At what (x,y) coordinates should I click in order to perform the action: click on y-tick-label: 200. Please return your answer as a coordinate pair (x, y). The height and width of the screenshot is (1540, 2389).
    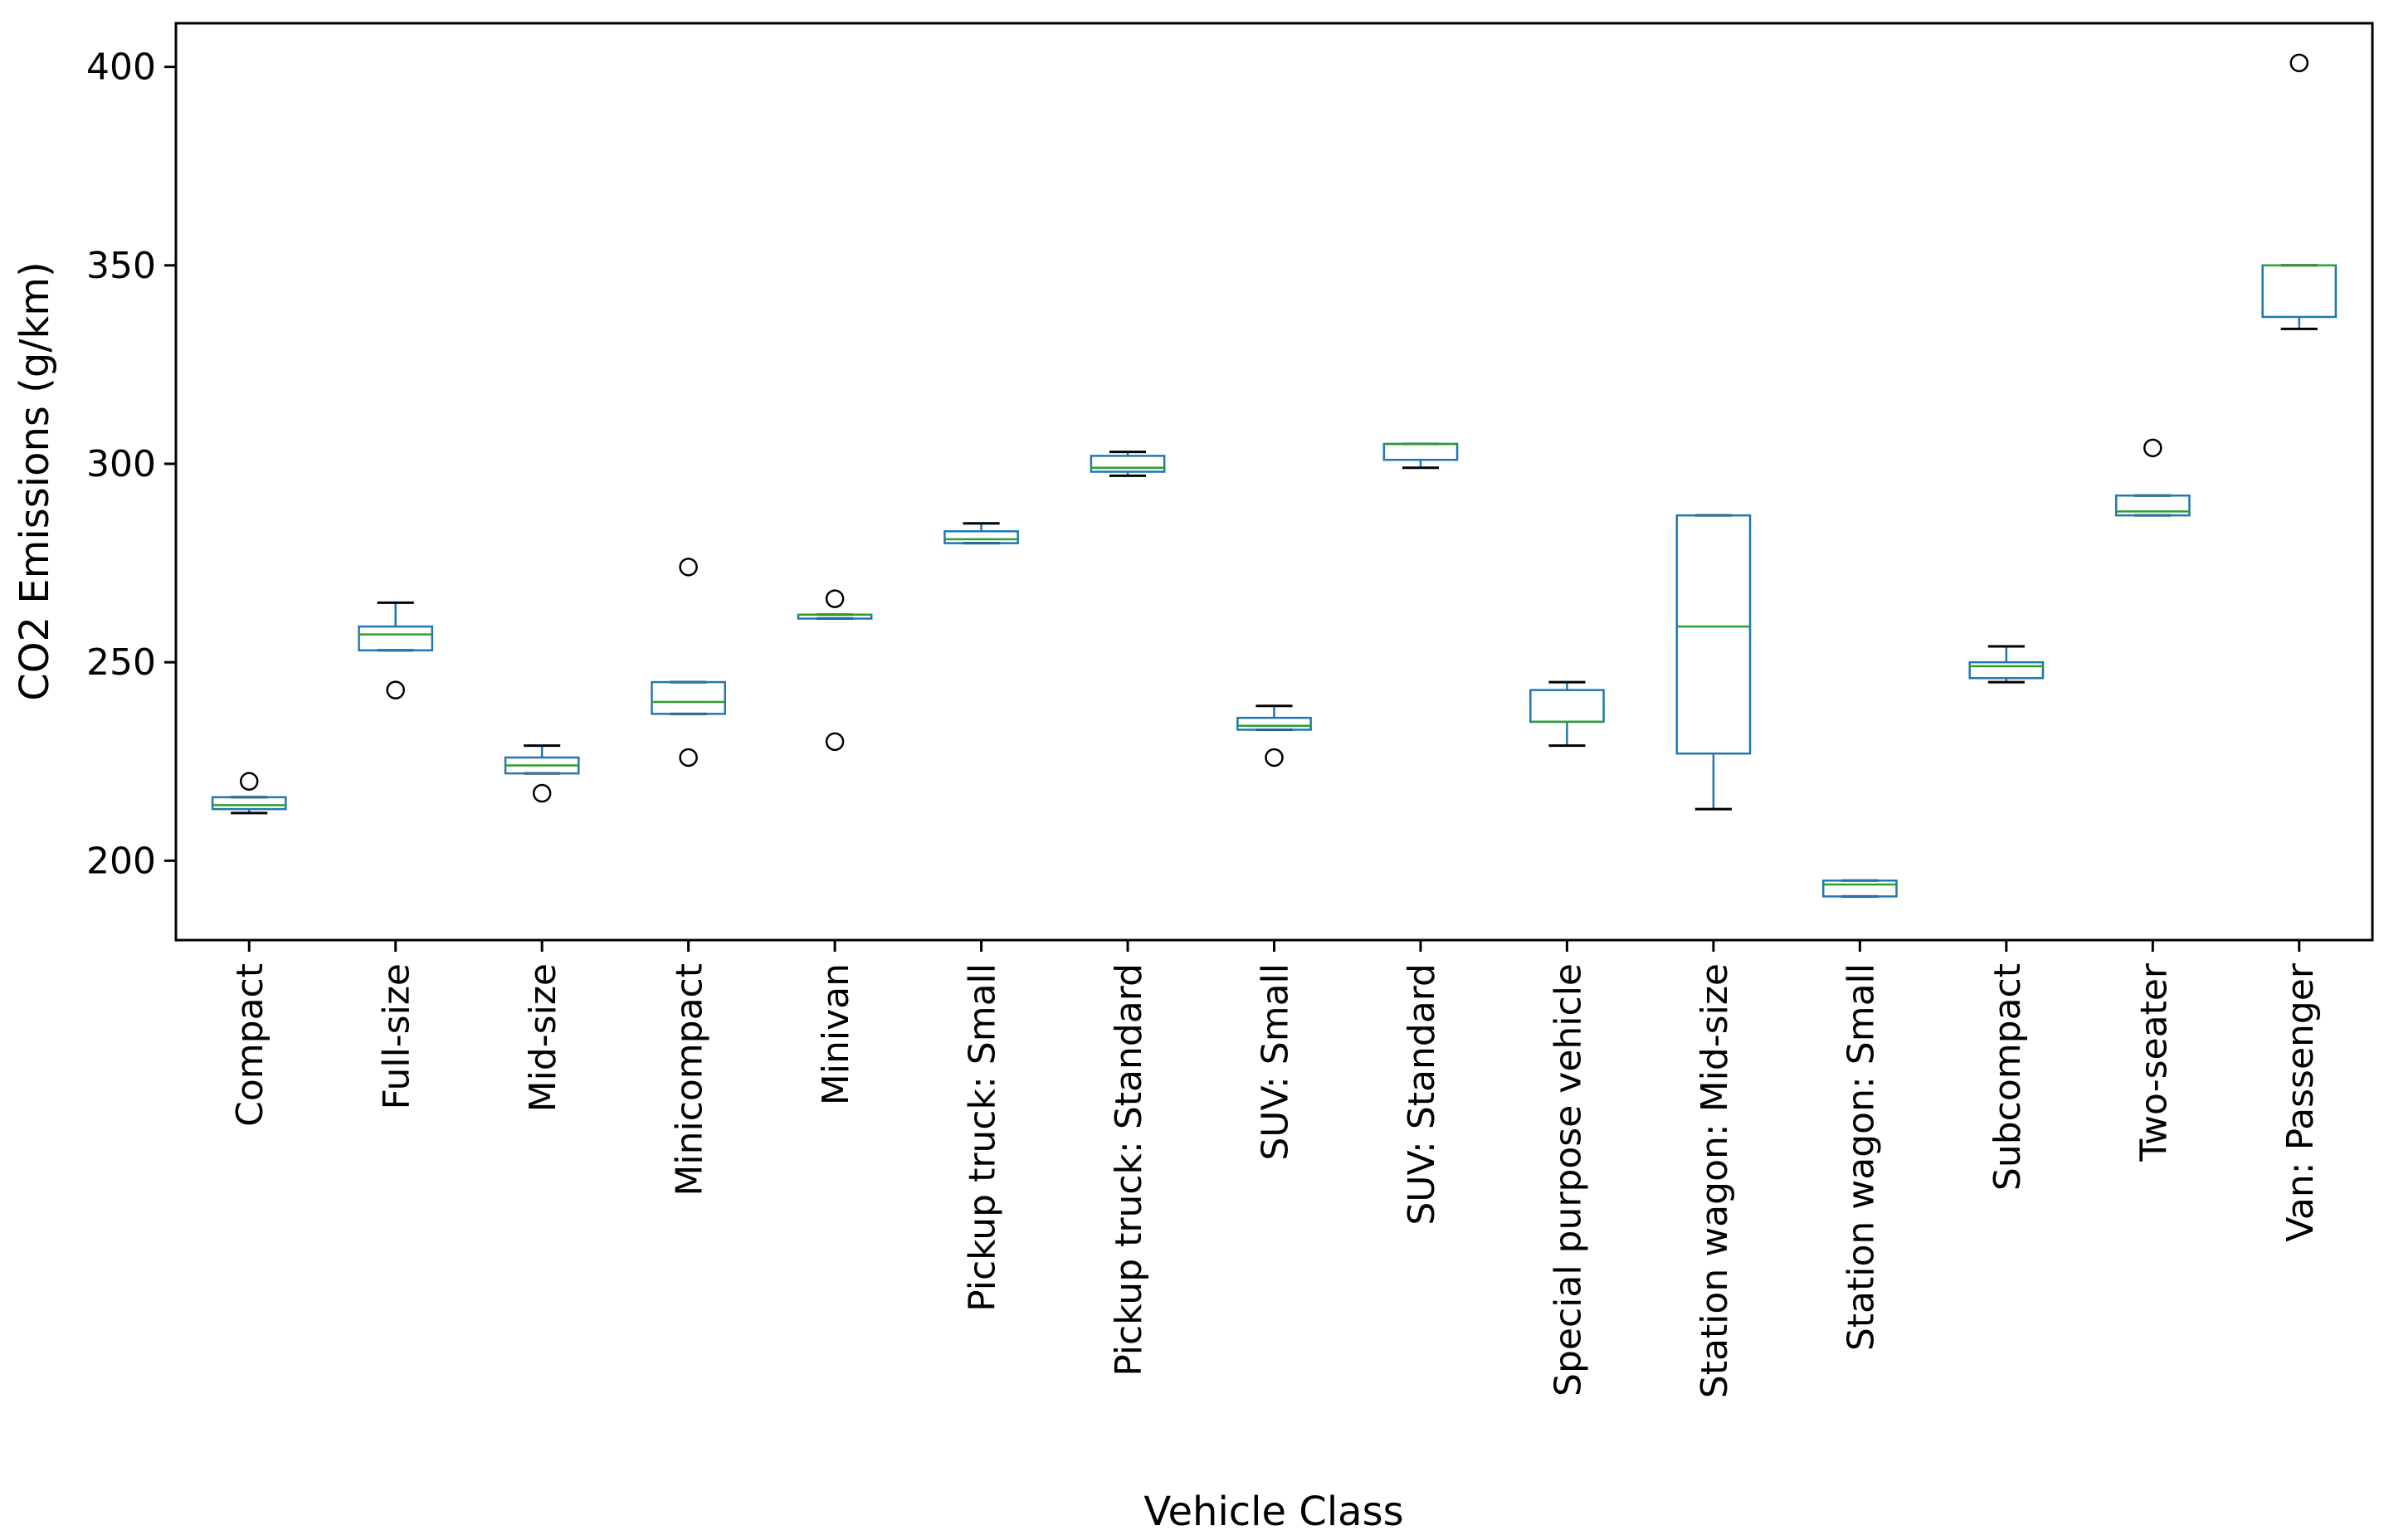
    Looking at the image, I should click on (121, 861).